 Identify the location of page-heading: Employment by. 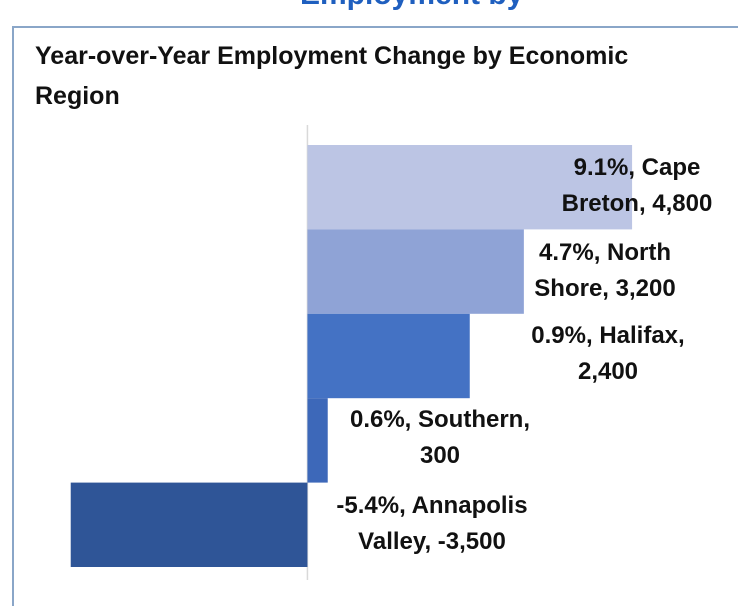
(411, 6).